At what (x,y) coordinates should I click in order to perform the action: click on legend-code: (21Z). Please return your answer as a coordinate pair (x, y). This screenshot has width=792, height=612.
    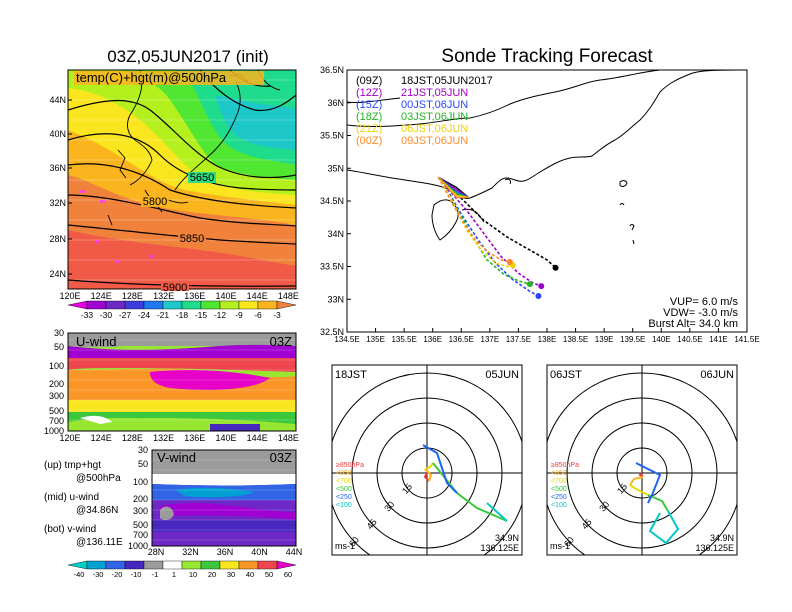
    Looking at the image, I should click on (369, 129).